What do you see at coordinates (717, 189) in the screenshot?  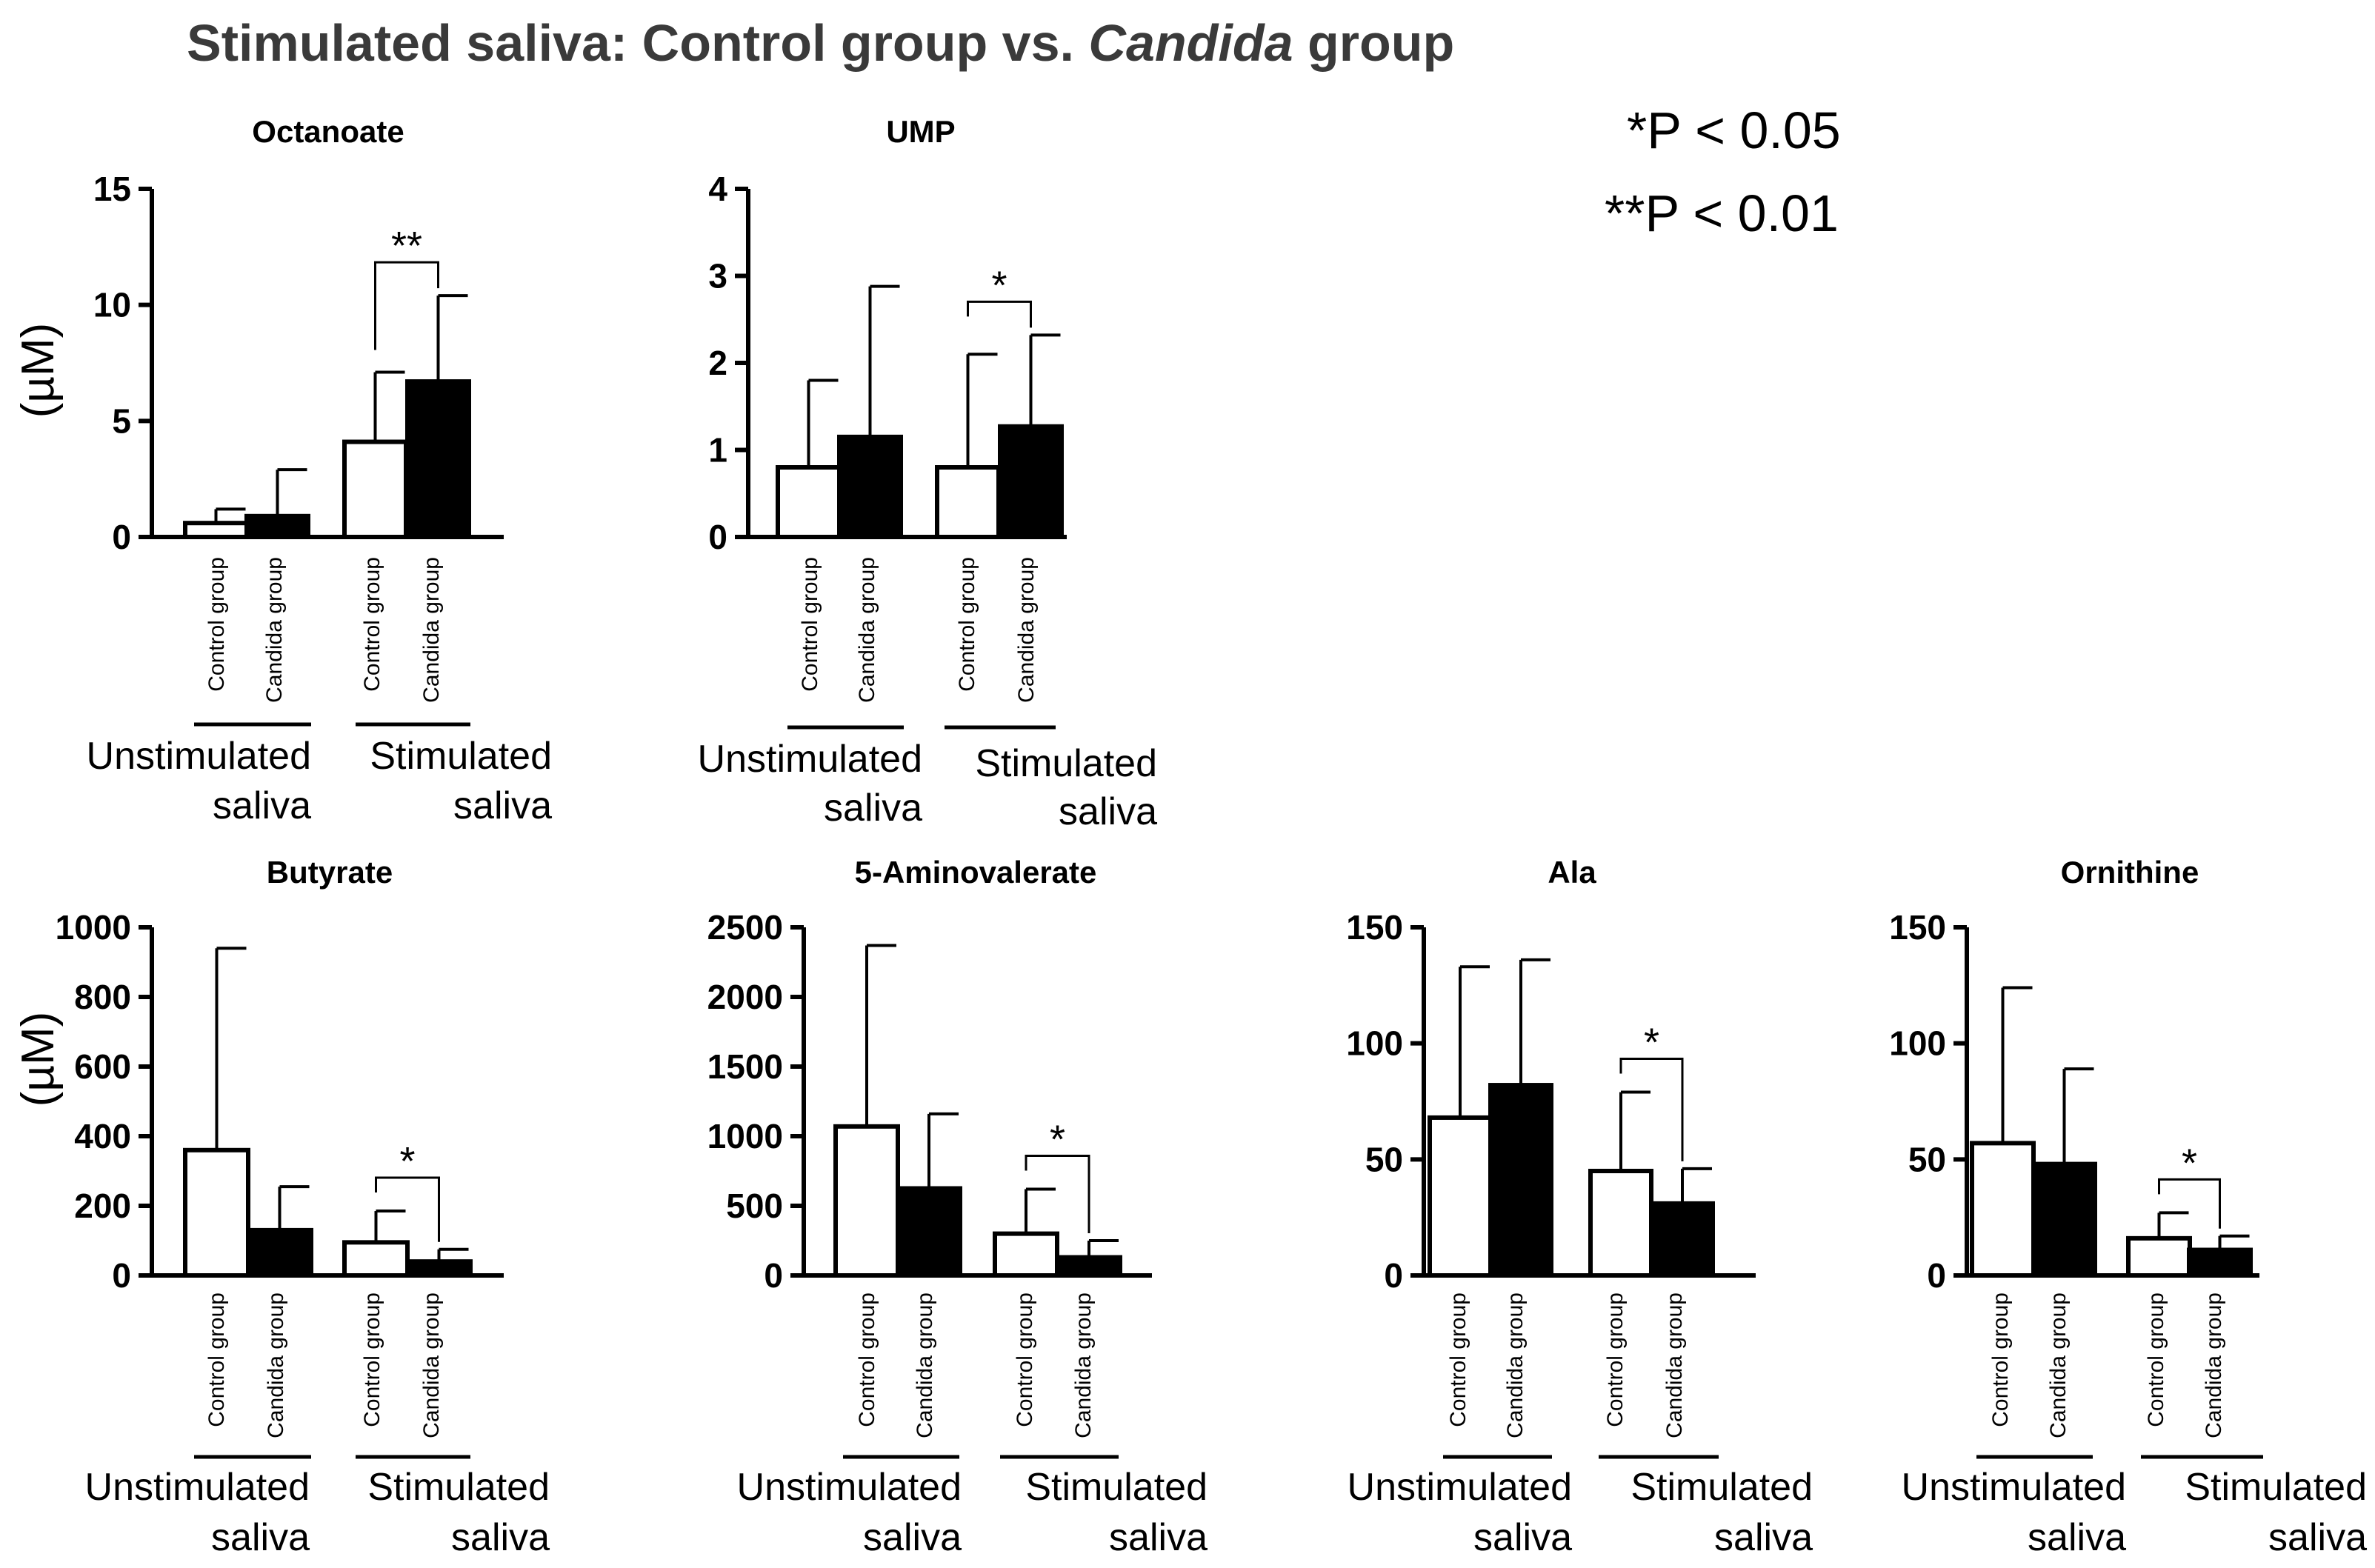 I see `ump-y-tick-label: 4` at bounding box center [717, 189].